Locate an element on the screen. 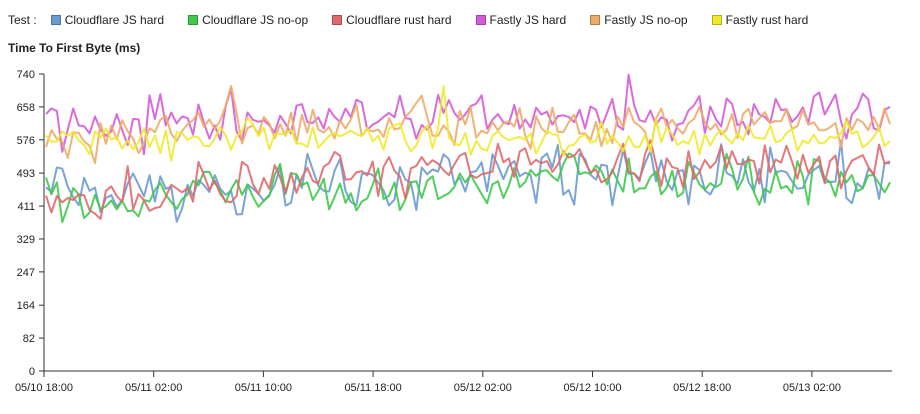 The height and width of the screenshot is (414, 920). legend-swatch-fastly-js-noop is located at coordinates (595, 20).